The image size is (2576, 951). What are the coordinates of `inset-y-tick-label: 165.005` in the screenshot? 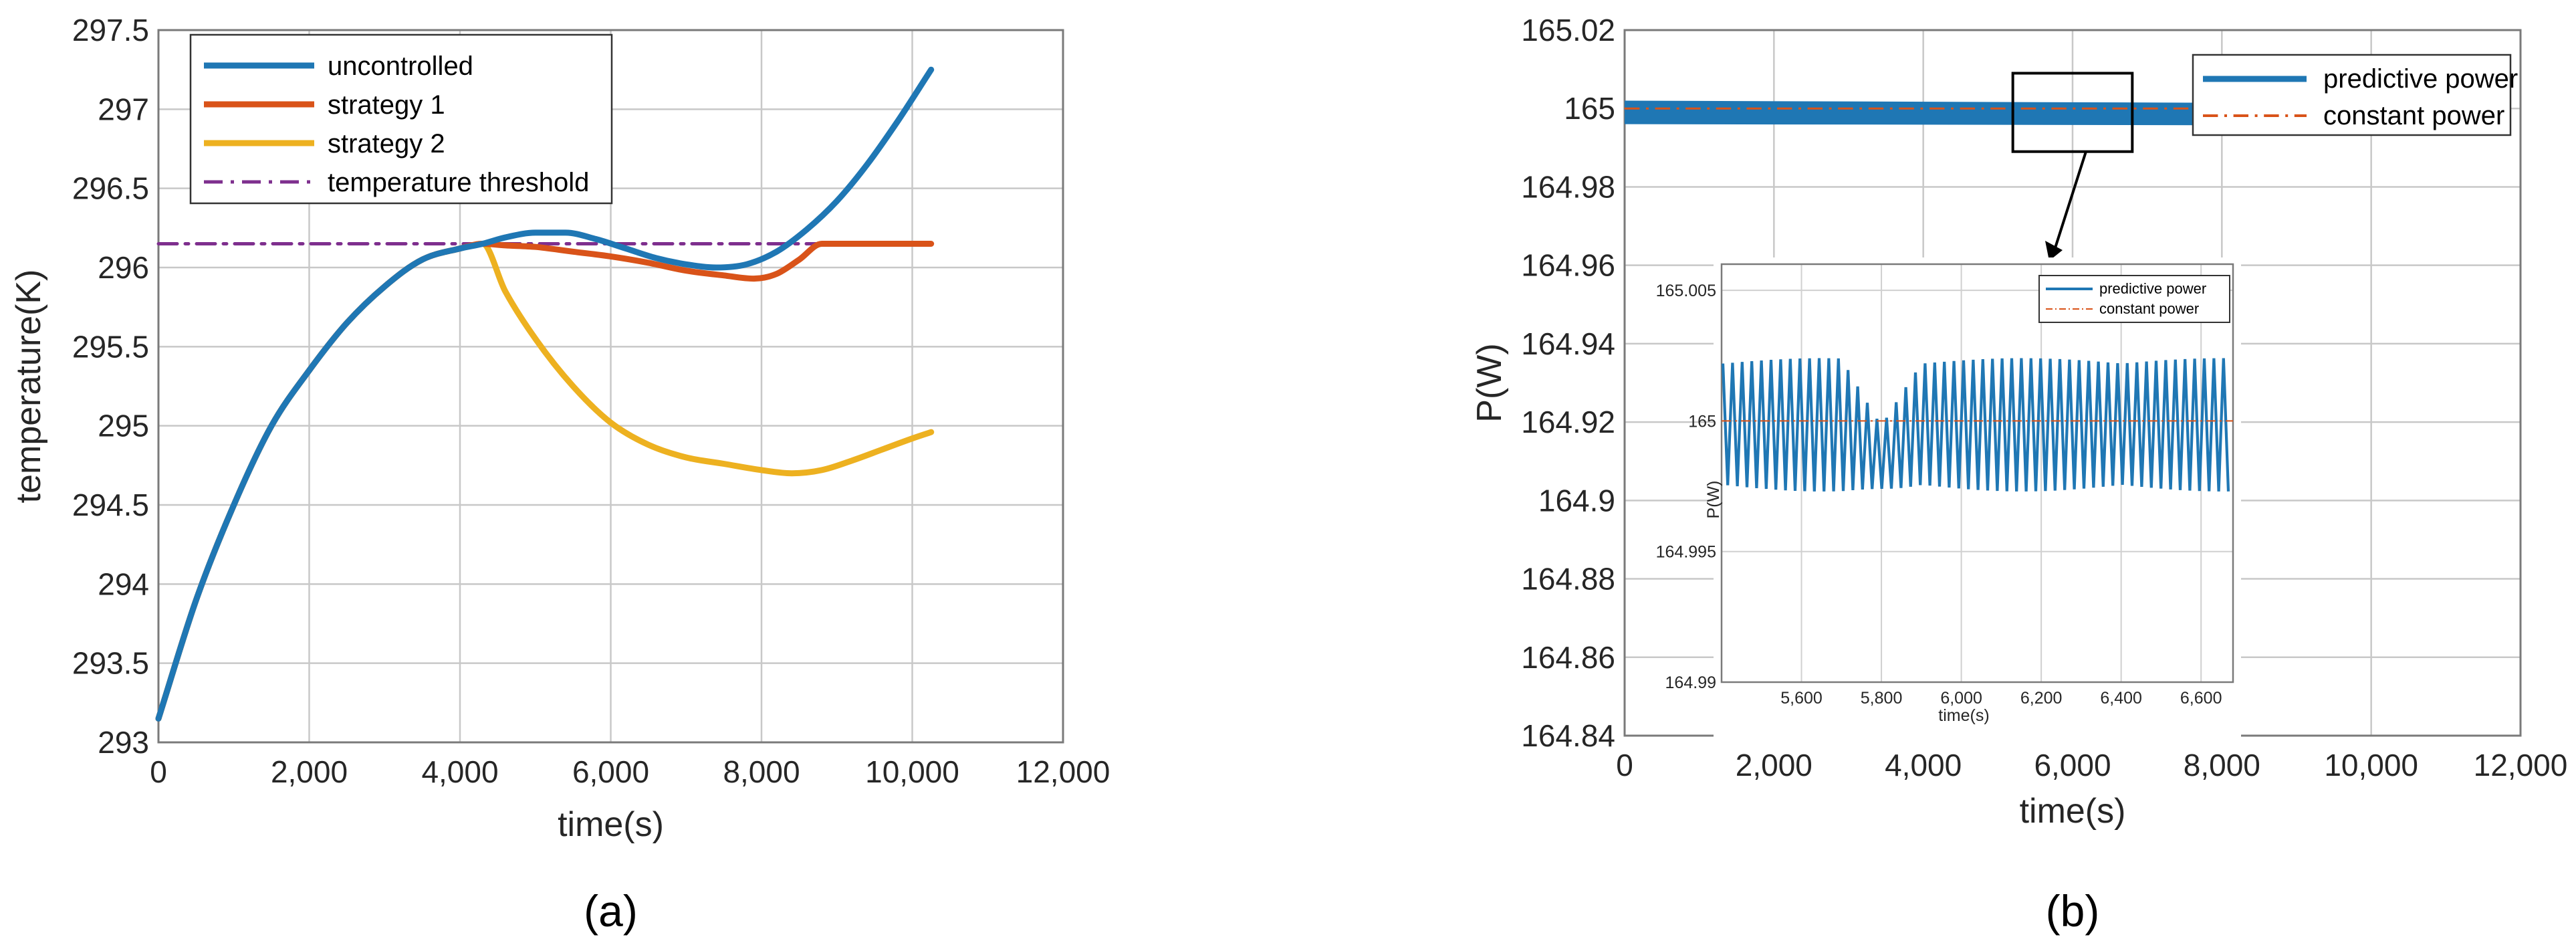 It's located at (1686, 291).